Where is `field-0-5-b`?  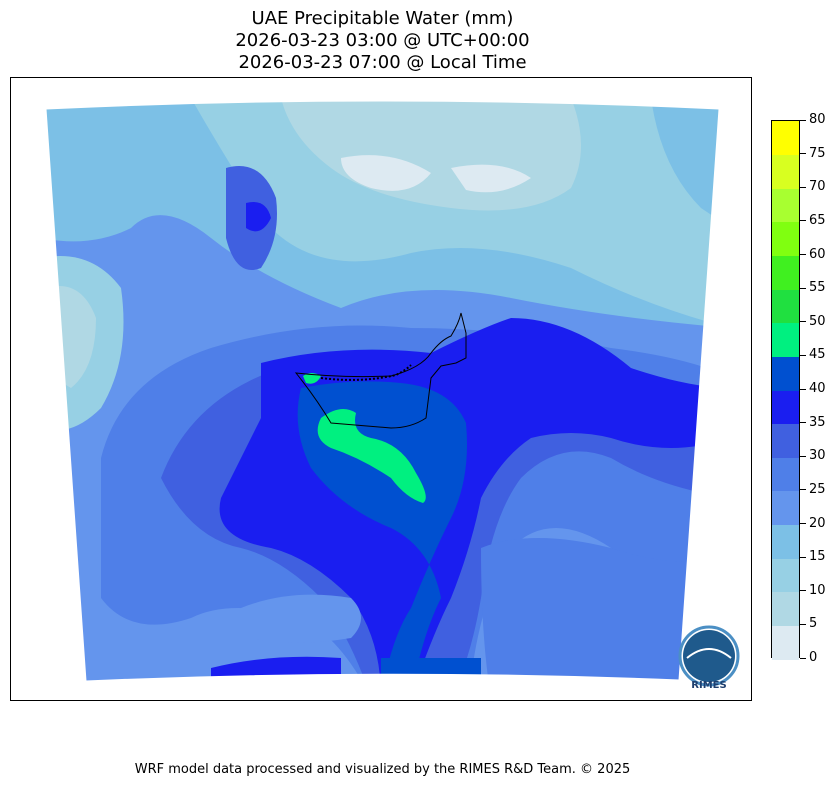 field-0-5-b is located at coordinates (491, 178).